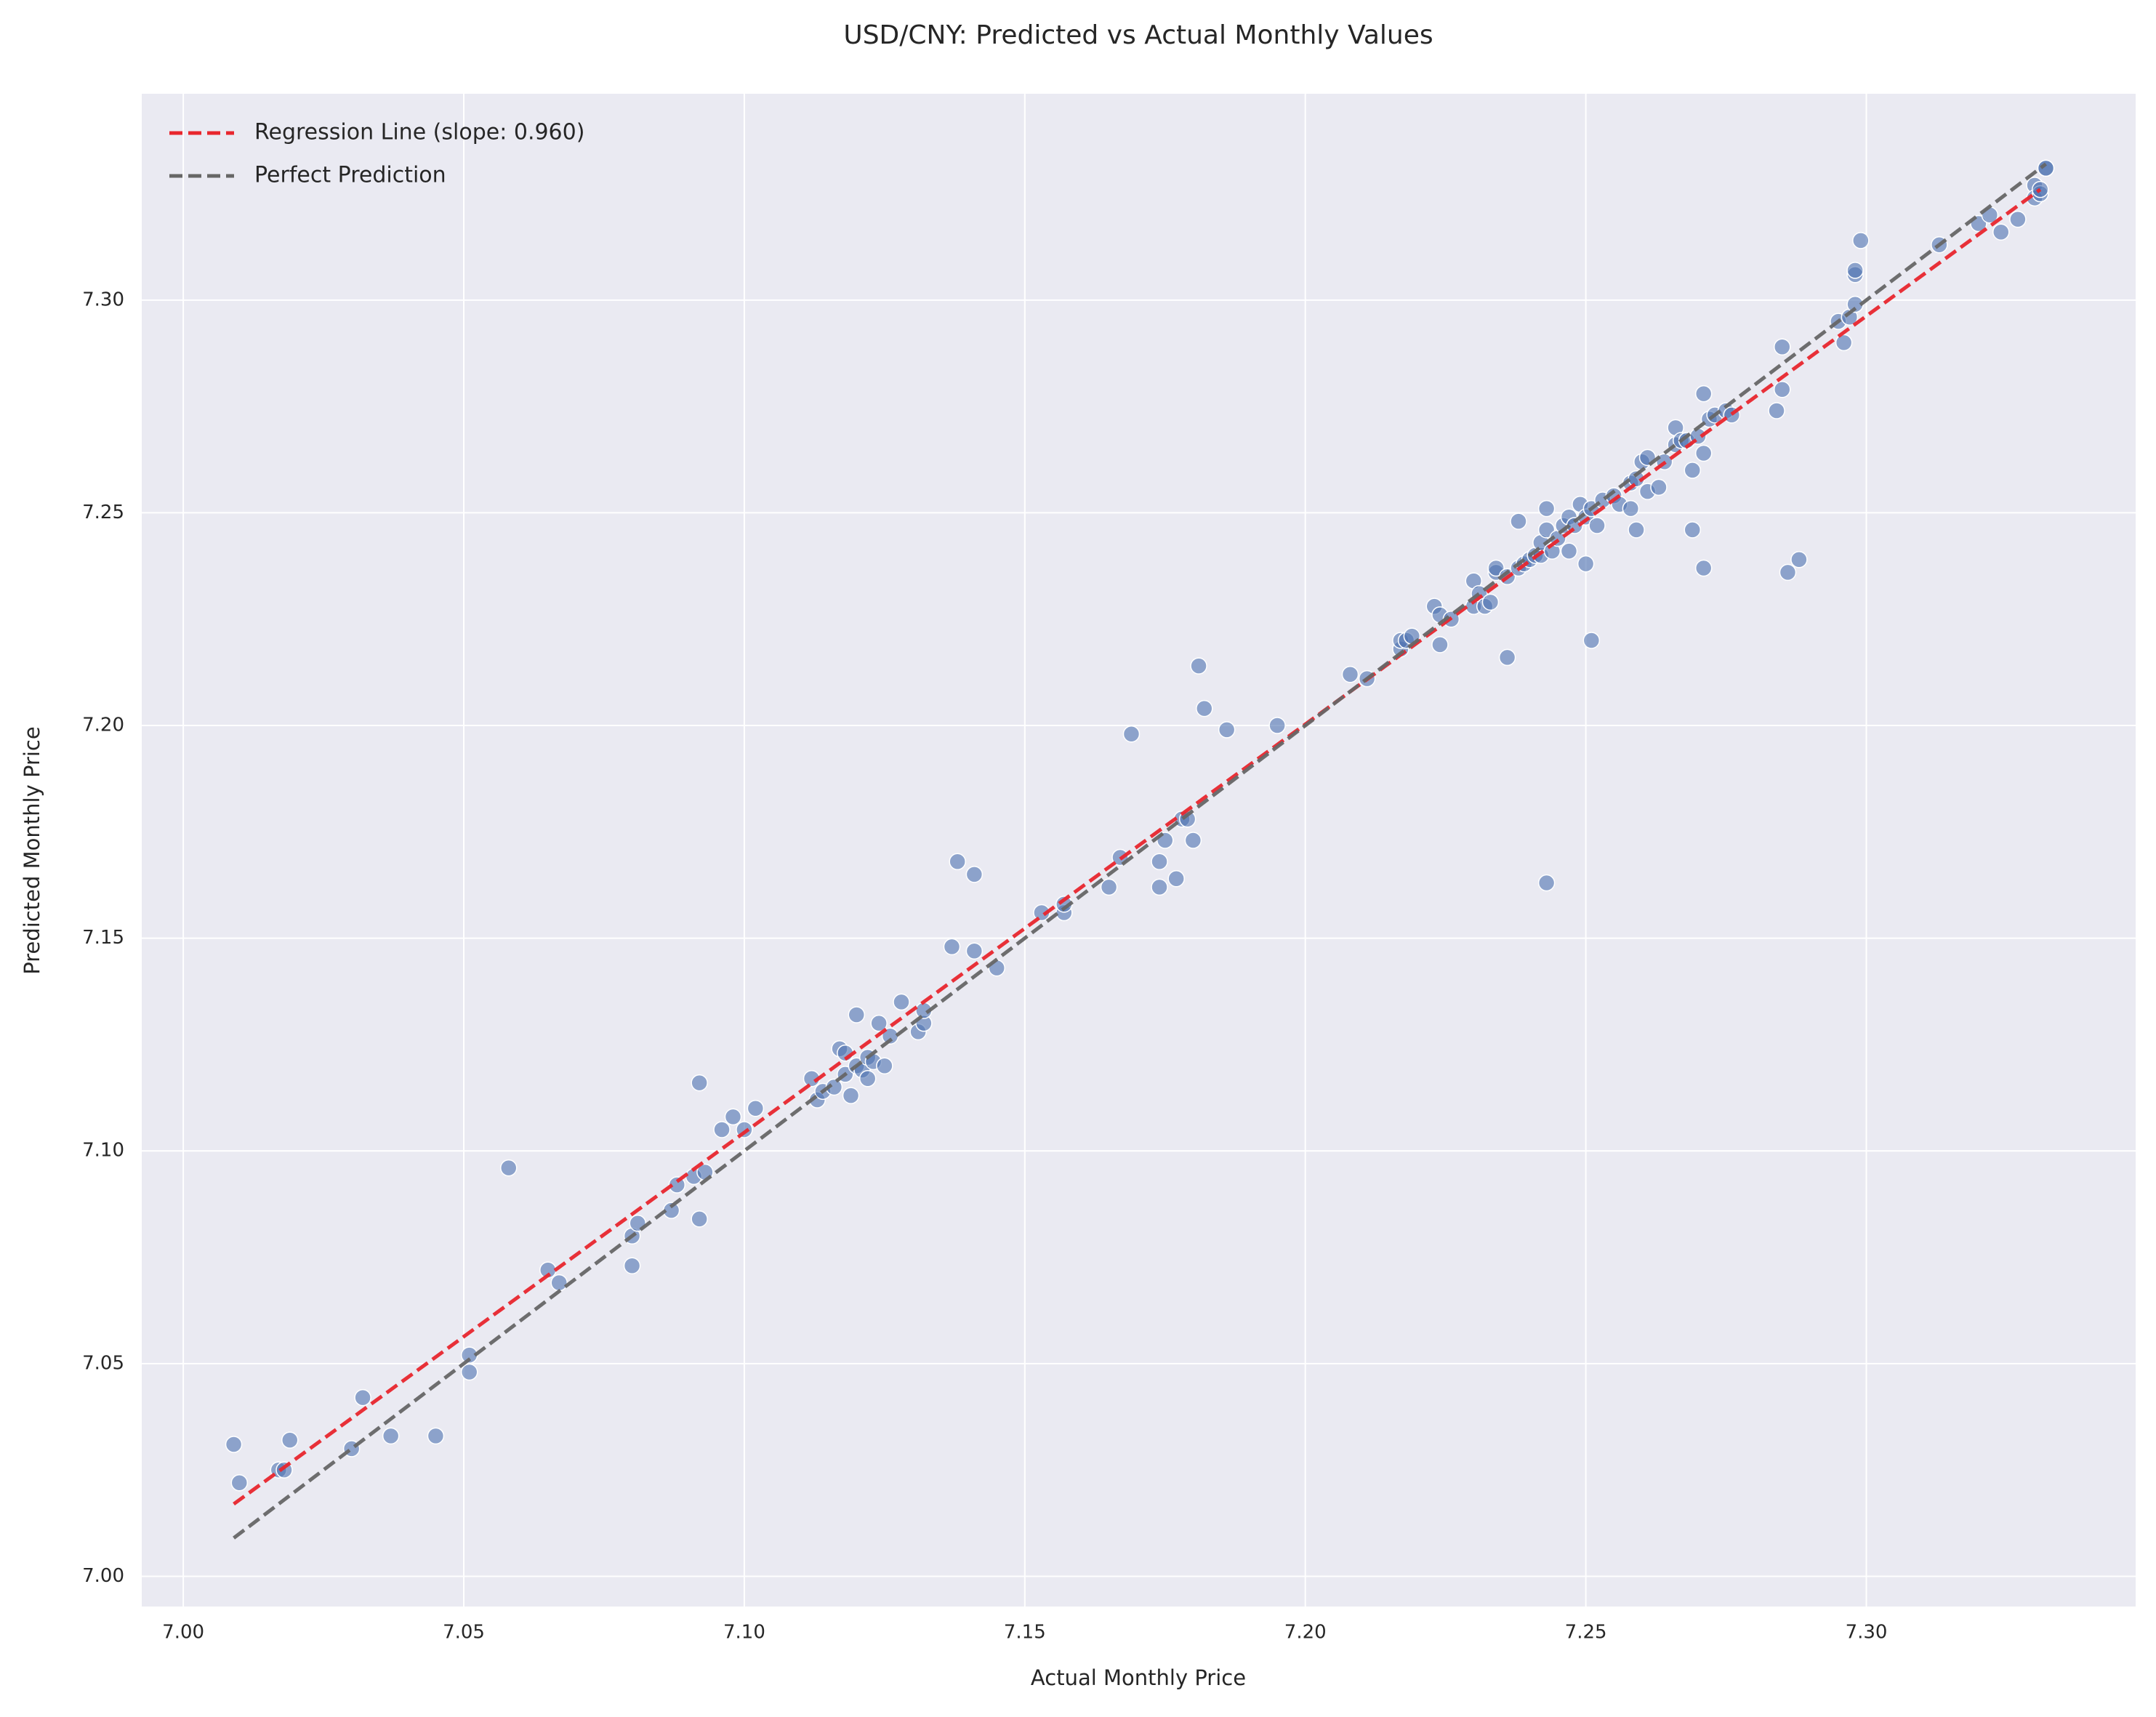 This screenshot has height=1717, width=2156. Describe the element at coordinates (183, 1633) in the screenshot. I see `x-tick-label: 7.00` at that location.